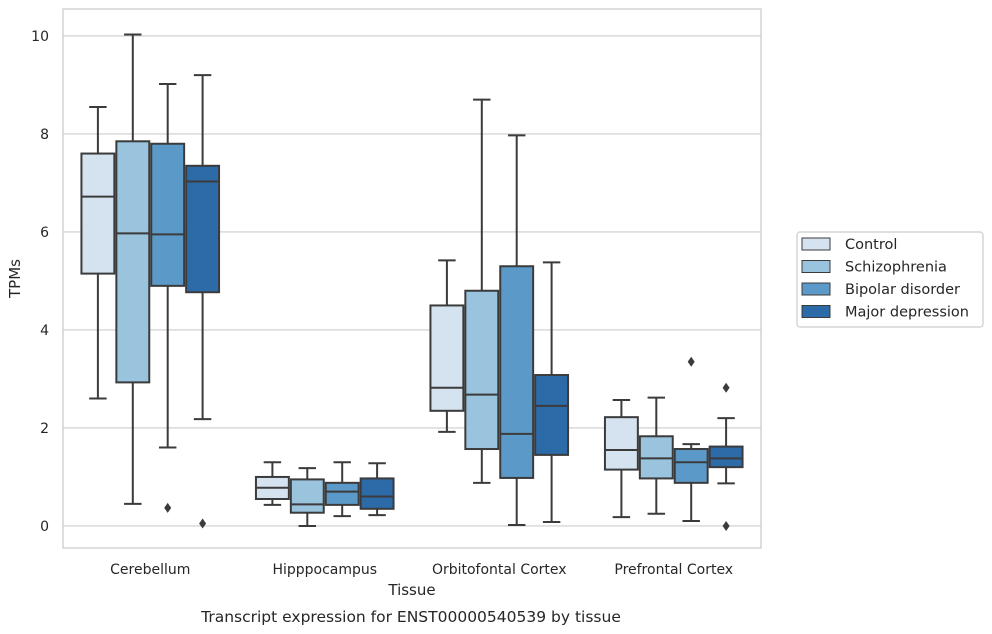  I want to click on legend-label: Schizophrenia, so click(896, 268).